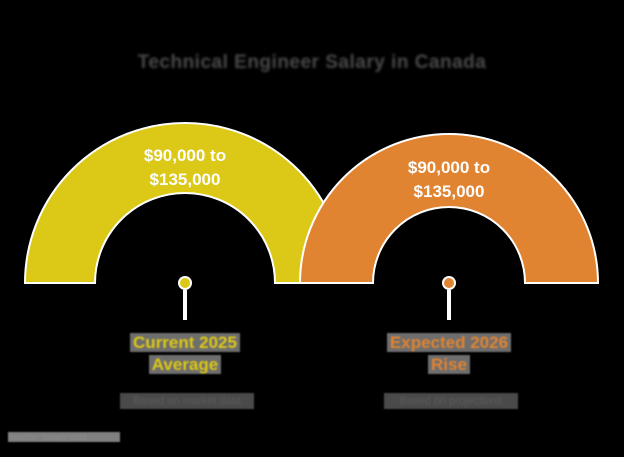 The height and width of the screenshot is (457, 624). I want to click on expected-value-line1: $90,000 to, so click(449, 167).